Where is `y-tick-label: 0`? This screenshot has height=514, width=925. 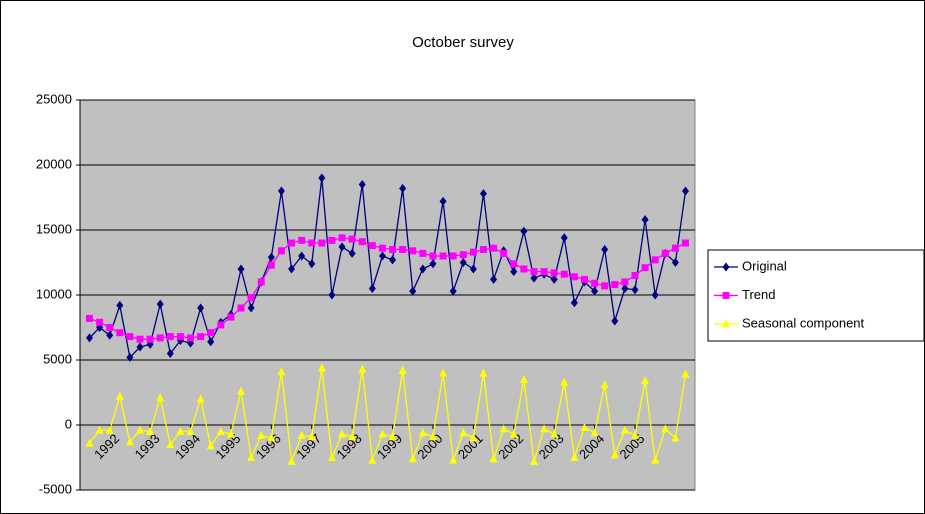
y-tick-label: 0 is located at coordinates (68, 423).